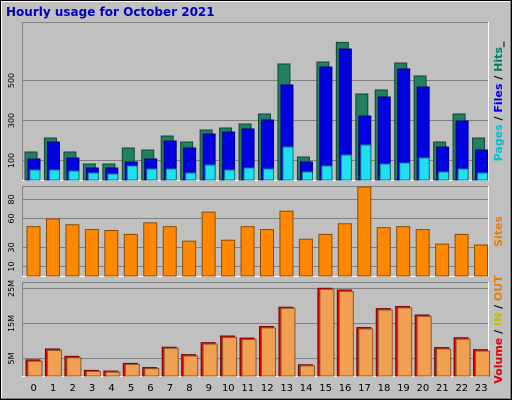 This screenshot has width=512, height=400. Describe the element at coordinates (150, 388) in the screenshot. I see `x-tick-label-6: 6` at that location.